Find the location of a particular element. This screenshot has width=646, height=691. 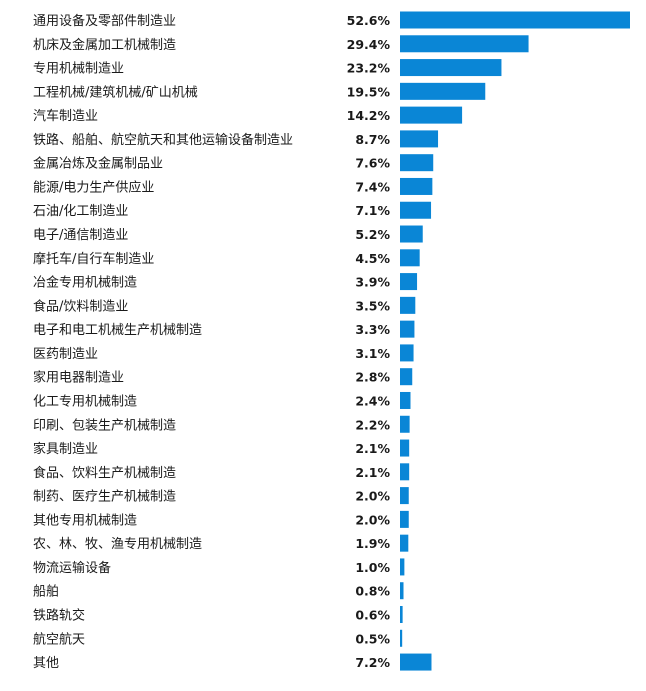

value-label: 8.7% is located at coordinates (372, 139).